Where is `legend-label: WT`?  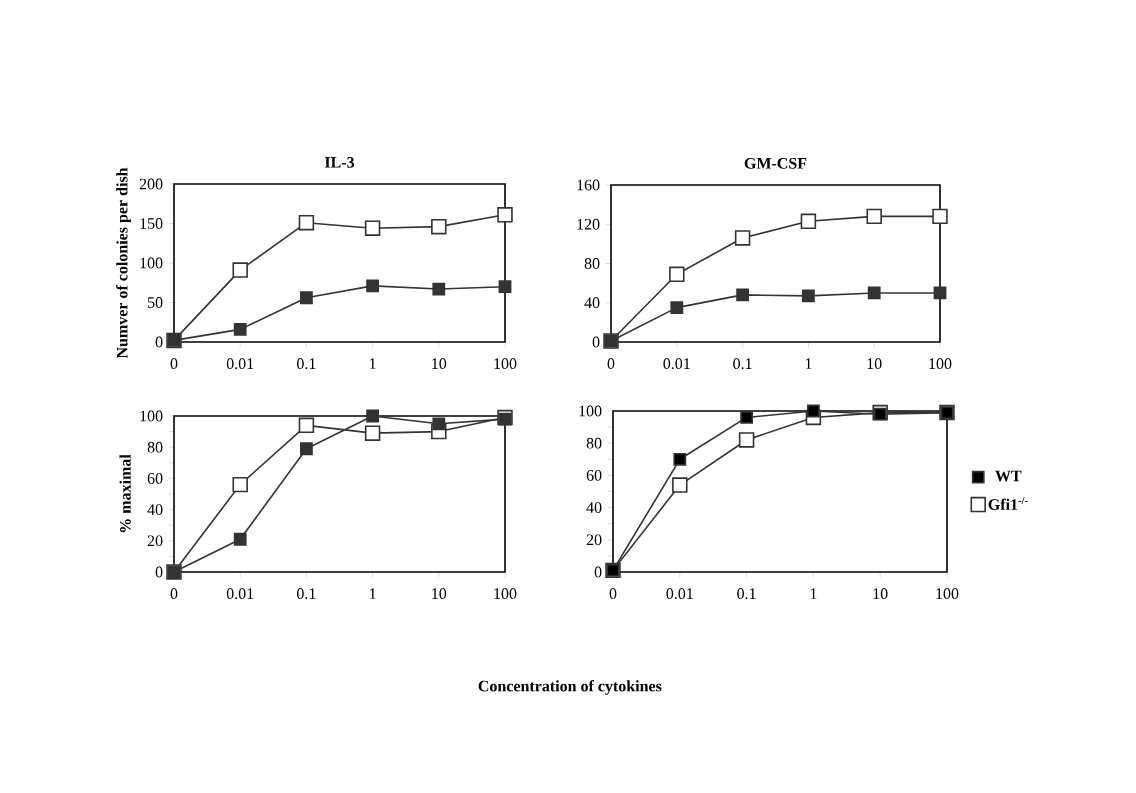
legend-label: WT is located at coordinates (1008, 476).